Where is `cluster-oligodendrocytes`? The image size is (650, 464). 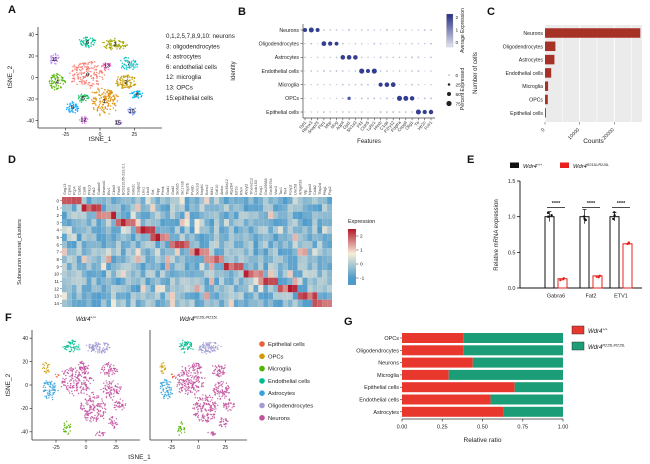
cluster-oligodendrocytes is located at coordinates (210, 348).